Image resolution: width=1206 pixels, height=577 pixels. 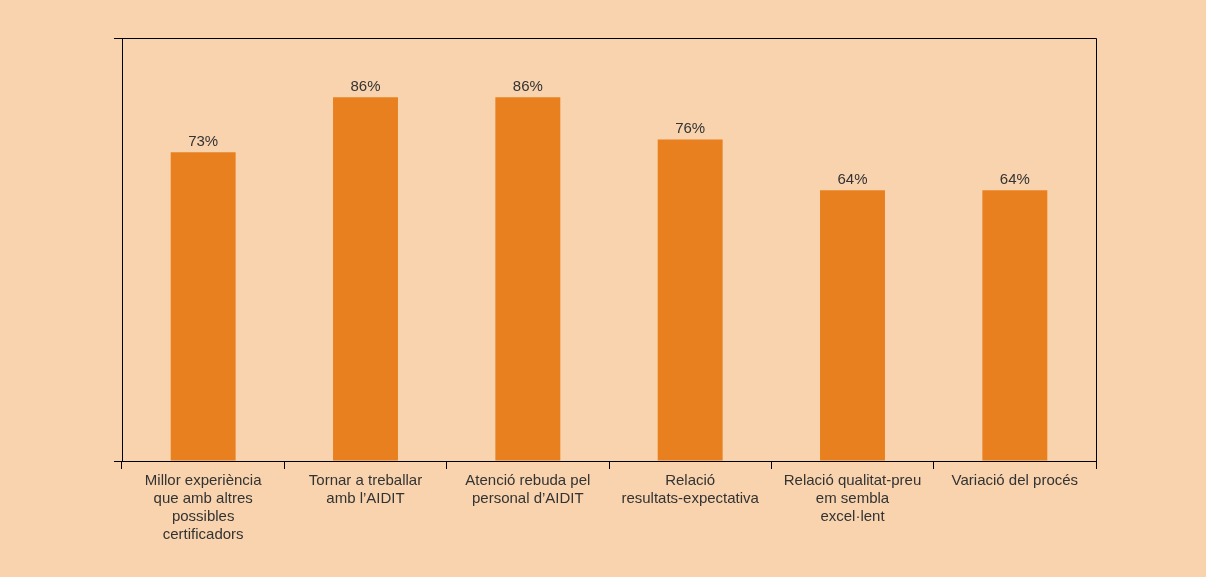 I want to click on x-tick-label: Variació del procés, so click(x=1015, y=480).